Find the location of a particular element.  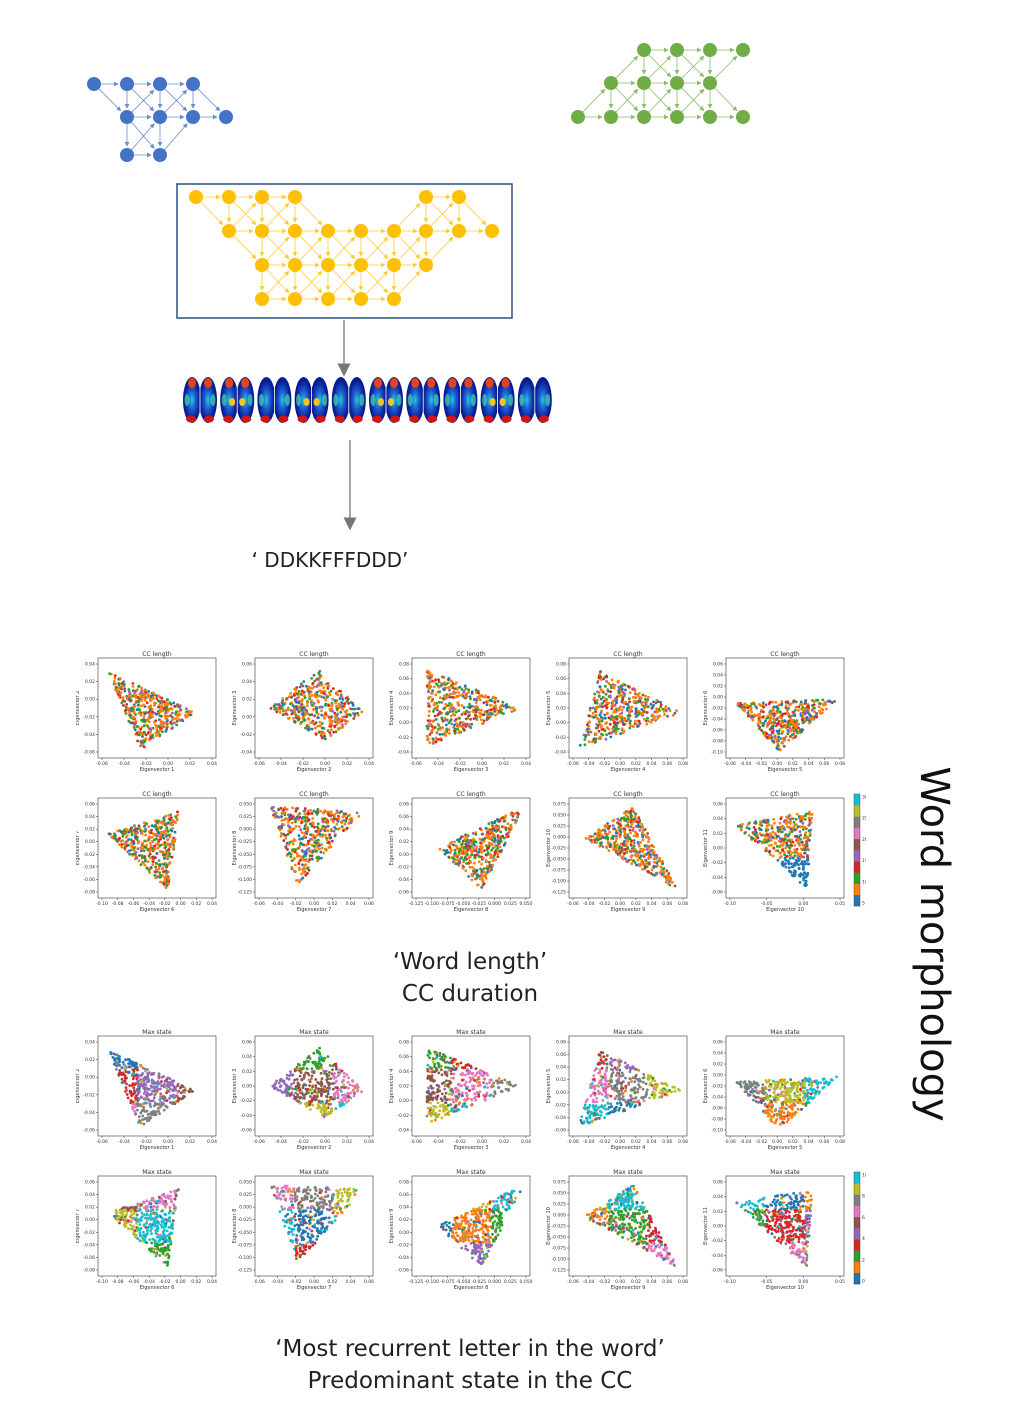

node is located at coordinates (611, 117).